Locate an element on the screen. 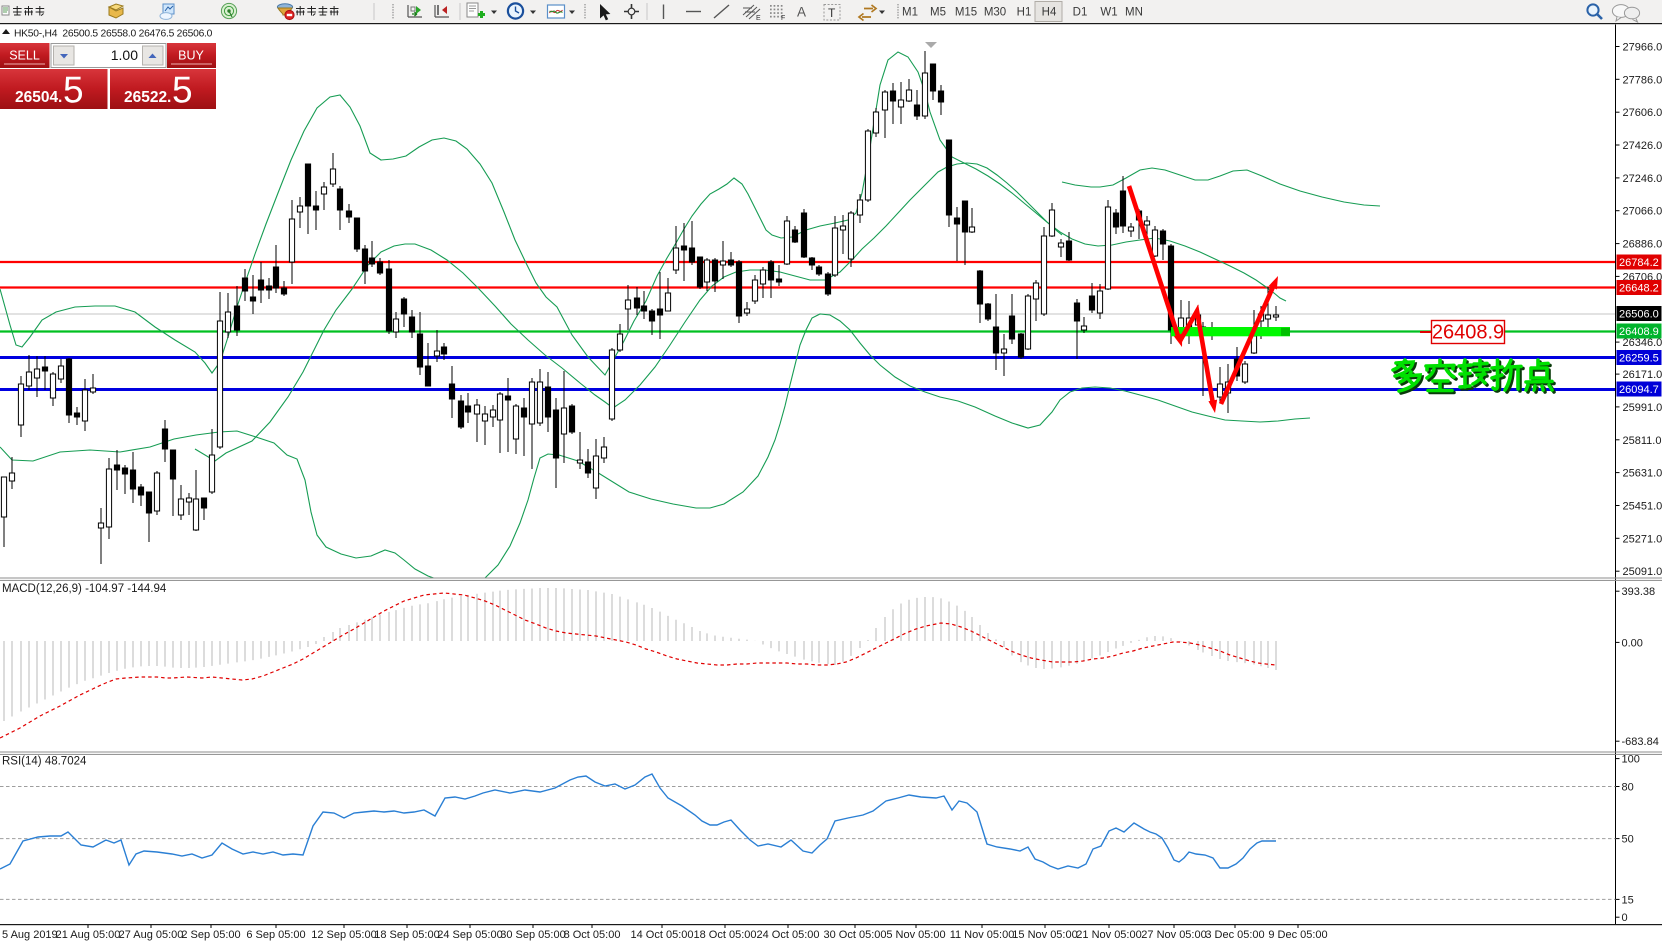 This screenshot has height=949, width=1662. svg-text: 27 Aug 05:00 is located at coordinates (151, 935).